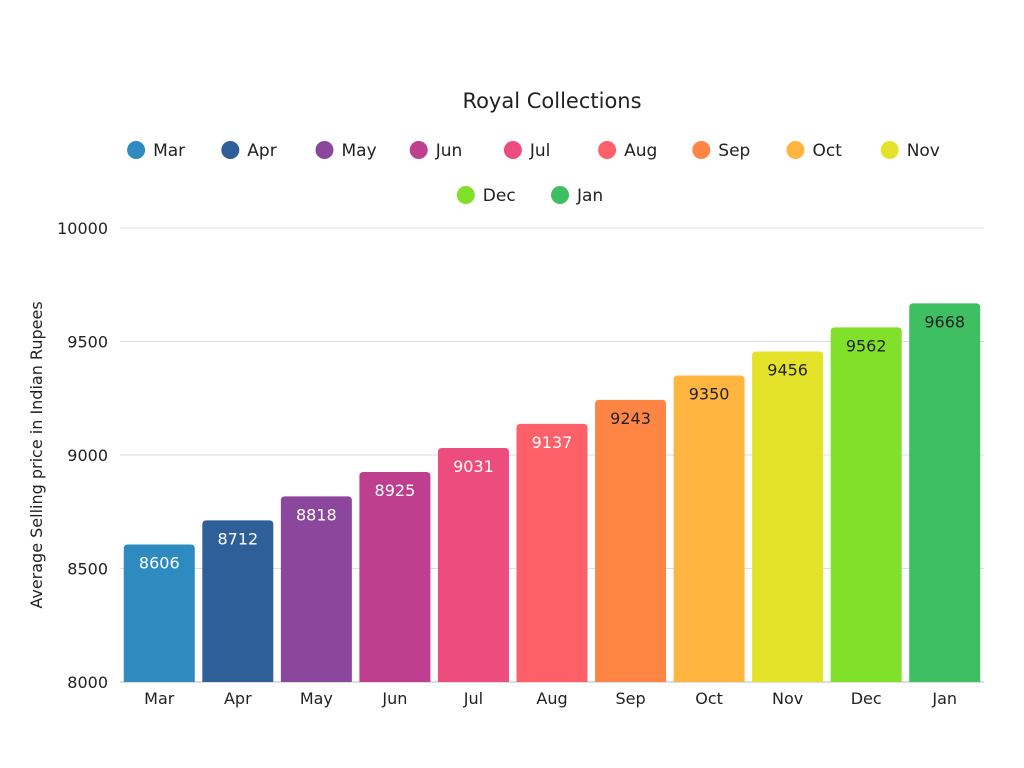  I want to click on x-tick-label: Dec, so click(866, 698).